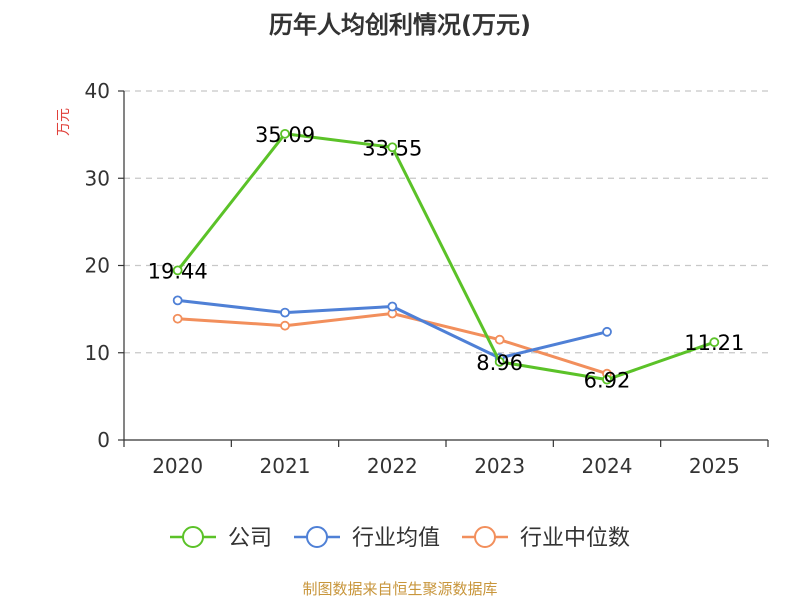 This screenshot has height=600, width=800. What do you see at coordinates (400, 25) in the screenshot?
I see `chart-title: 历年人均创利情况(万元)` at bounding box center [400, 25].